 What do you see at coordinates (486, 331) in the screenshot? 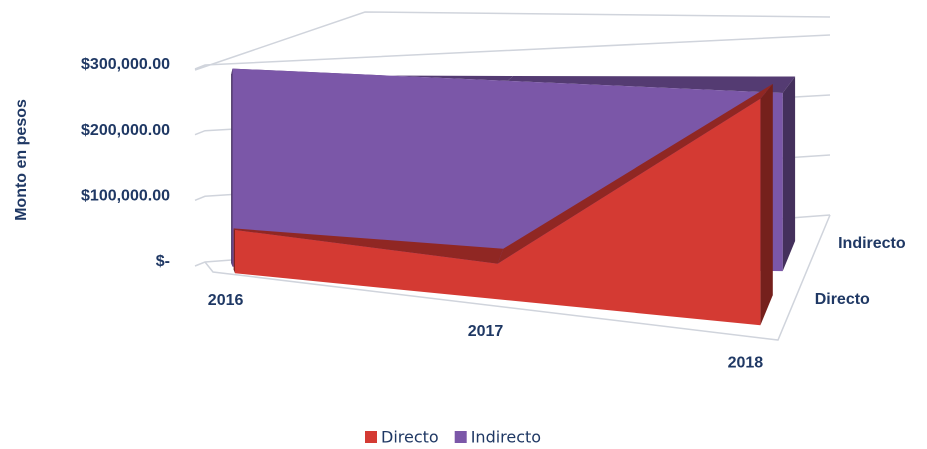
I see `x-tick-label: 2017` at bounding box center [486, 331].